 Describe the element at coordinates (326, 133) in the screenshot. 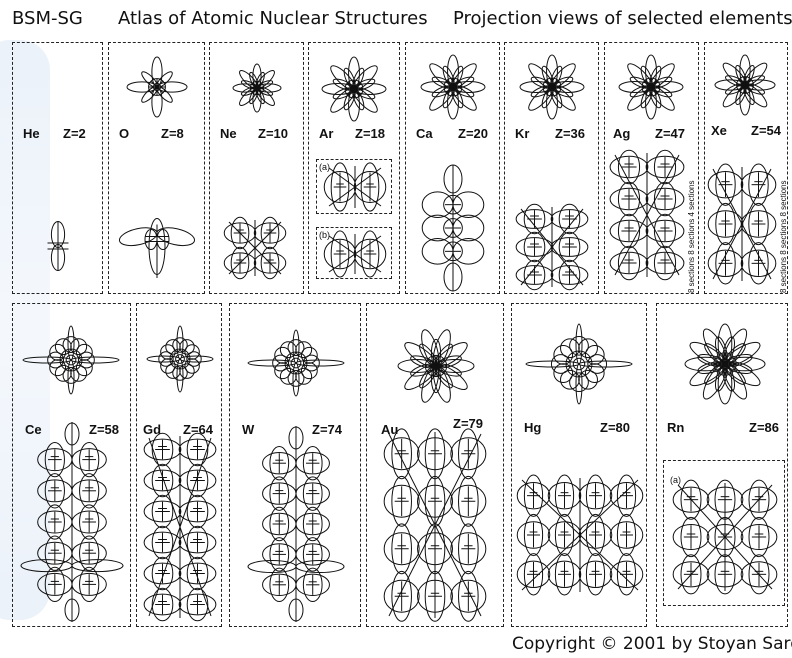

I see `element-symbol: Ar` at that location.